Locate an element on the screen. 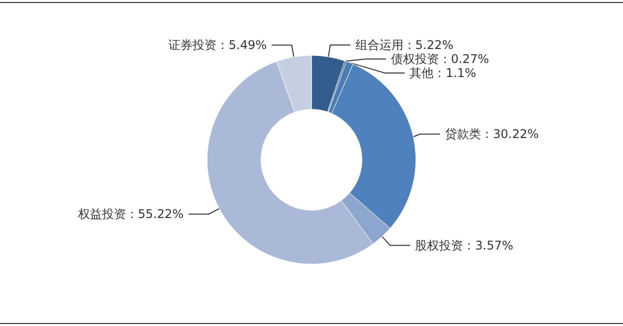 This screenshot has width=623, height=326. slice-label: 权益投资：55.22% is located at coordinates (130, 214).